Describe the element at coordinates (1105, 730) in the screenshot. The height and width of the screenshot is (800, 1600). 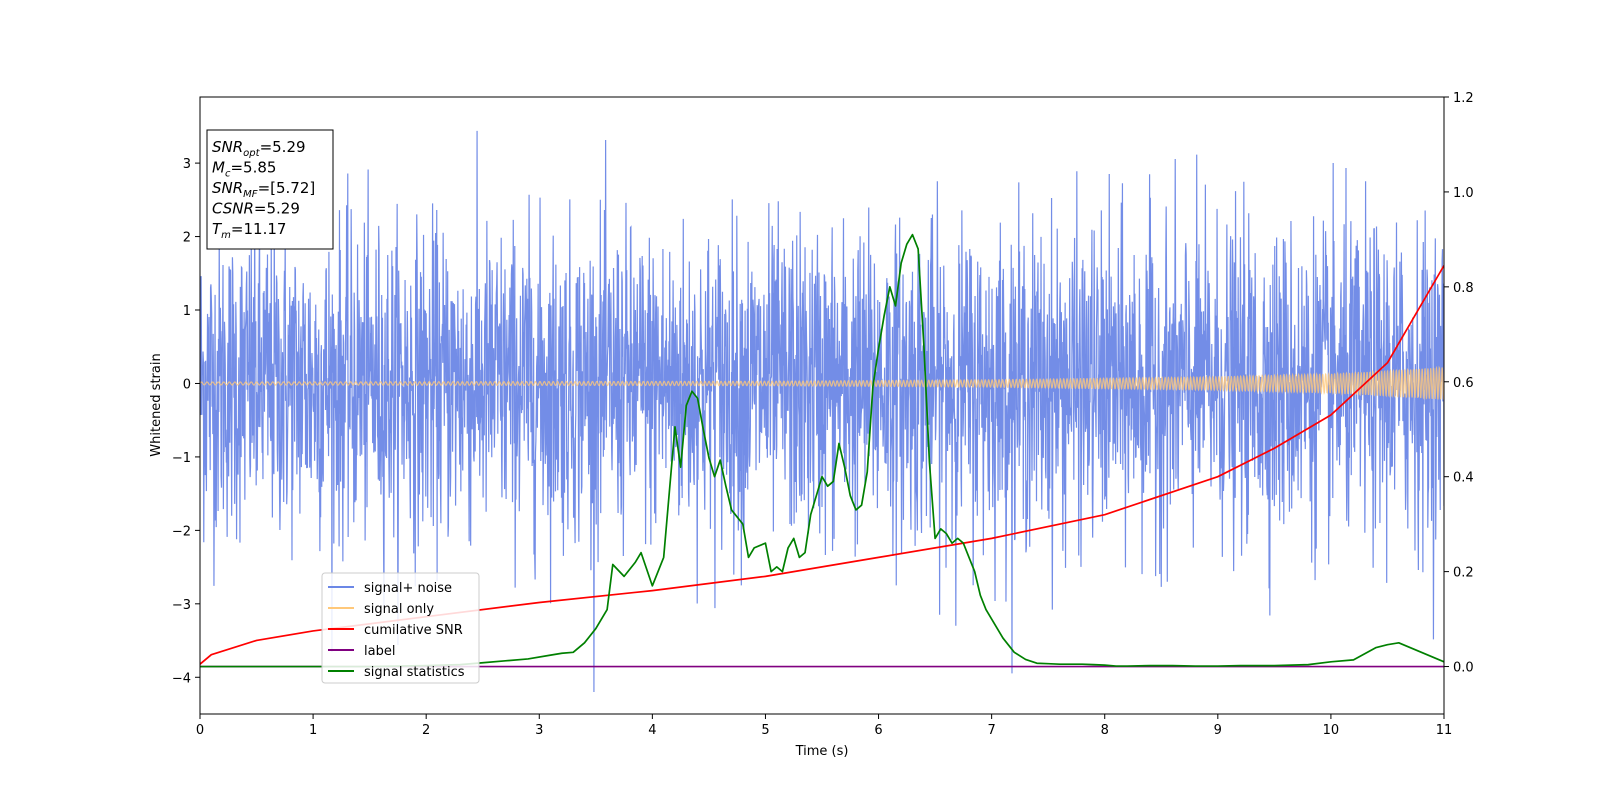
I see `x-tick-label: 8` at that location.